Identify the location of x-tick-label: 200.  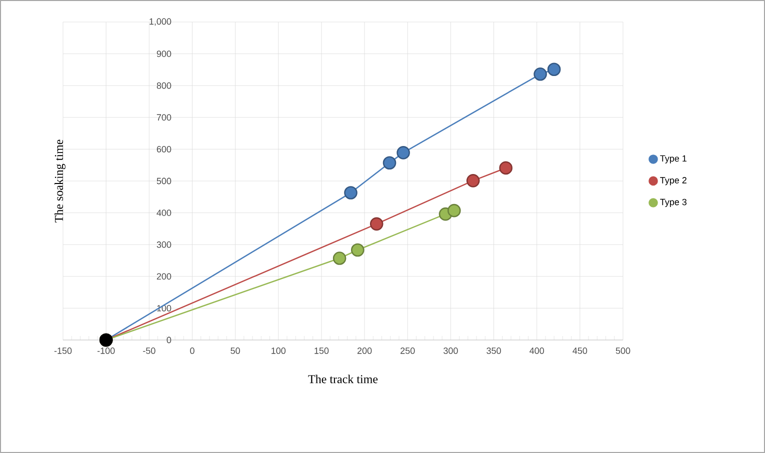
(364, 351).